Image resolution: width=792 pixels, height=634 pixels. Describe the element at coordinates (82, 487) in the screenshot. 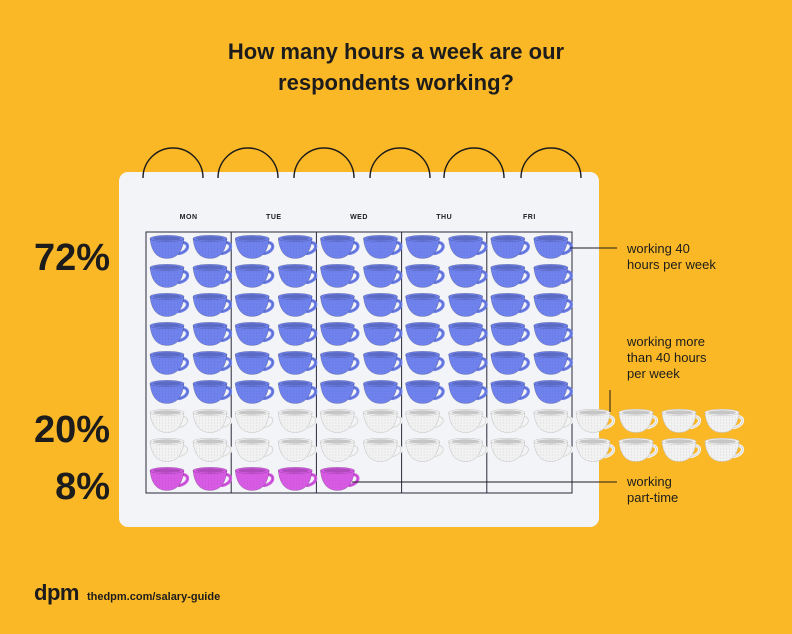

I see `percent-label-part-time: 8%` at that location.